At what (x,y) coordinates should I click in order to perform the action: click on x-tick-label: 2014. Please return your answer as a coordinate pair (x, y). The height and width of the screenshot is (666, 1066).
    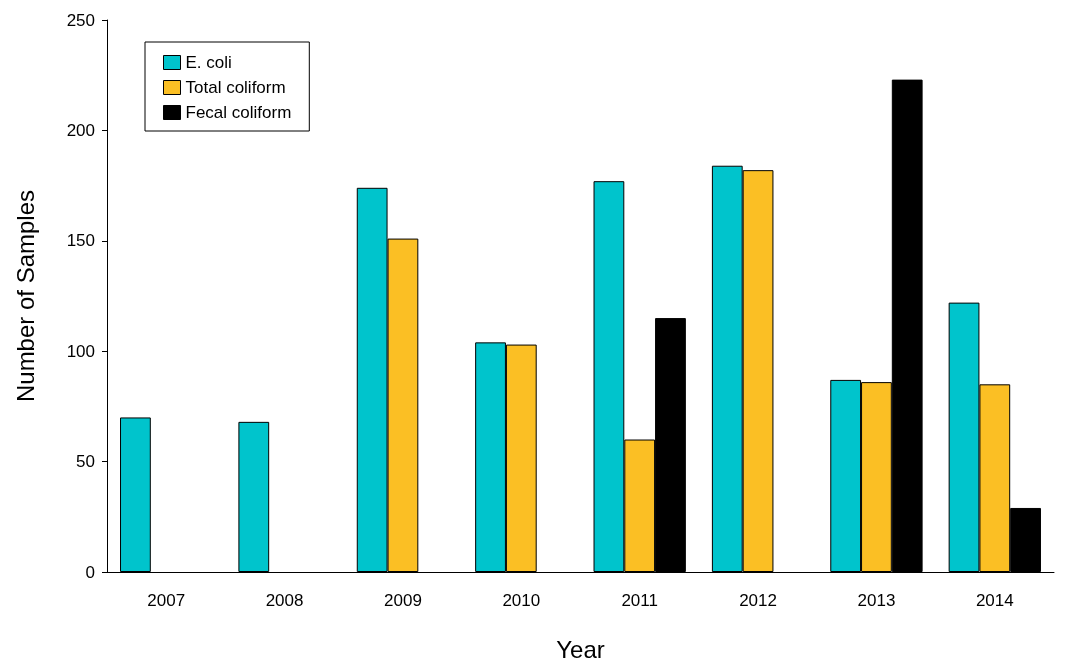
    Looking at the image, I should click on (994, 600).